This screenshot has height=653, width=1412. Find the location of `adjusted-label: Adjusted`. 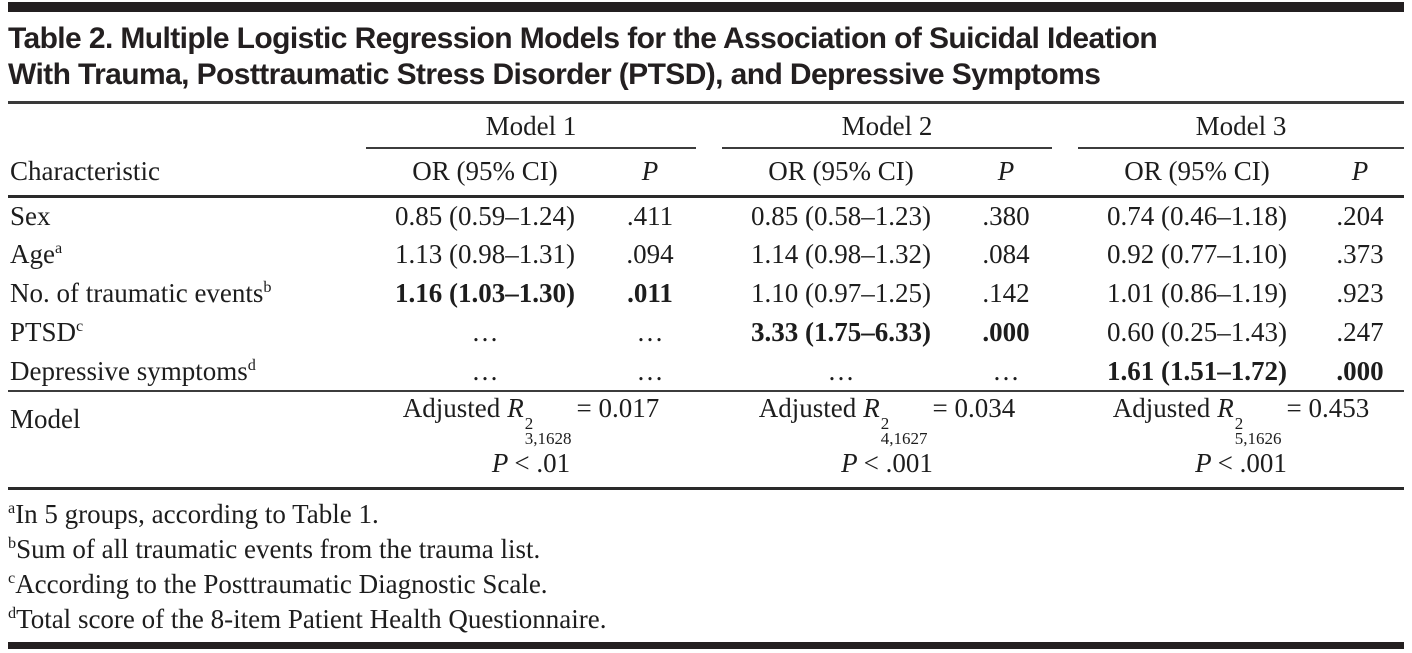

adjusted-label: Adjusted is located at coordinates (1161, 408).